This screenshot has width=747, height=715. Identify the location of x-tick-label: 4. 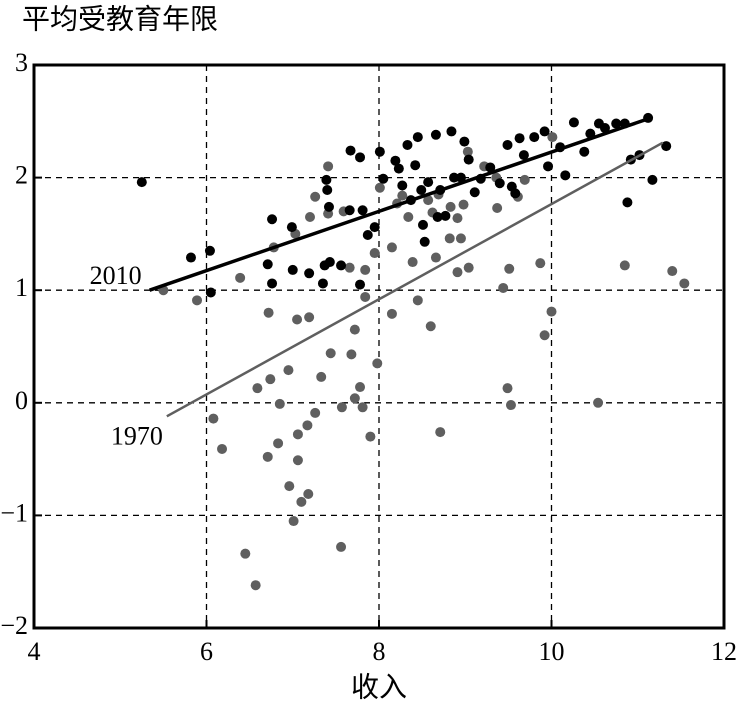
(34, 651).